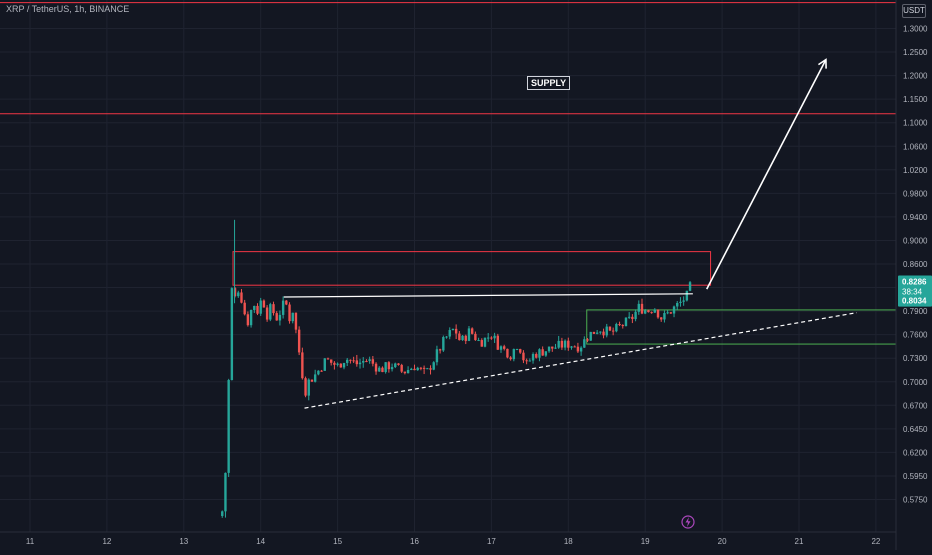 This screenshot has height=555, width=932. What do you see at coordinates (491, 541) in the screenshot?
I see `x-tick-label: 17` at bounding box center [491, 541].